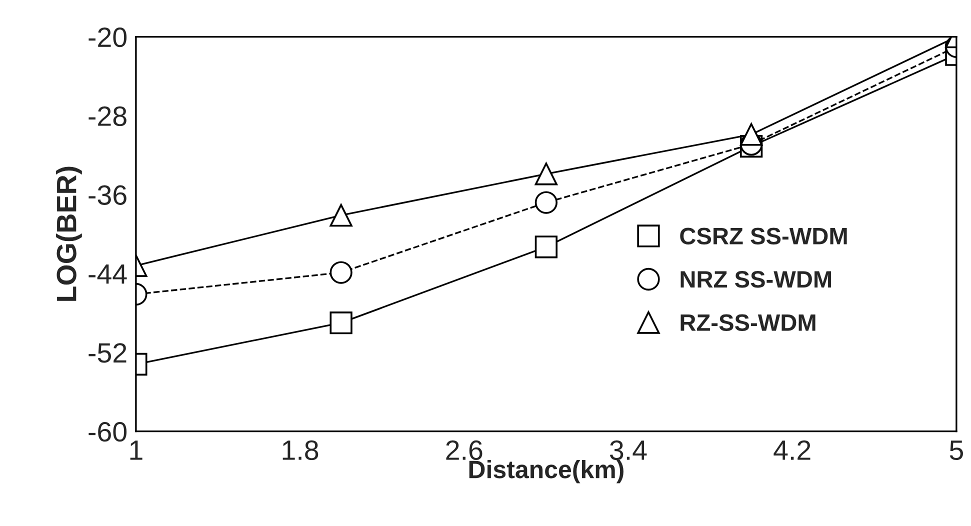  What do you see at coordinates (107, 195) in the screenshot?
I see `y-tick-label: -36` at bounding box center [107, 195].